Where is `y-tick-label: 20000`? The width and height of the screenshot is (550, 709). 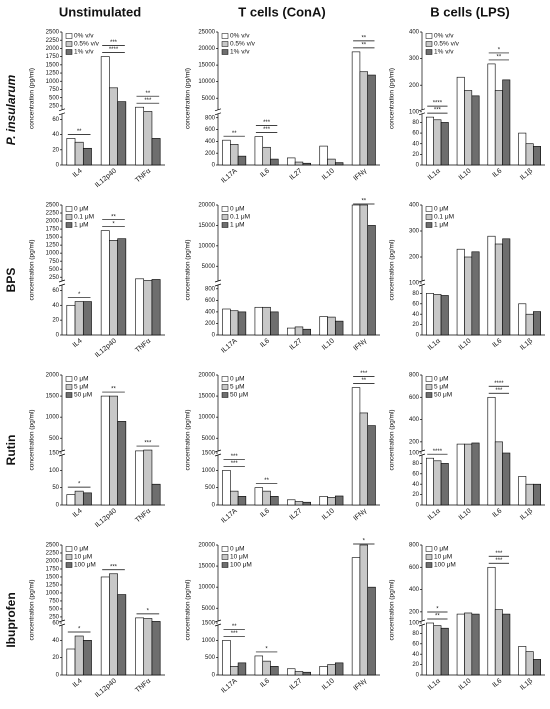
y-tick-label: 20000 is located at coordinates (206, 546).